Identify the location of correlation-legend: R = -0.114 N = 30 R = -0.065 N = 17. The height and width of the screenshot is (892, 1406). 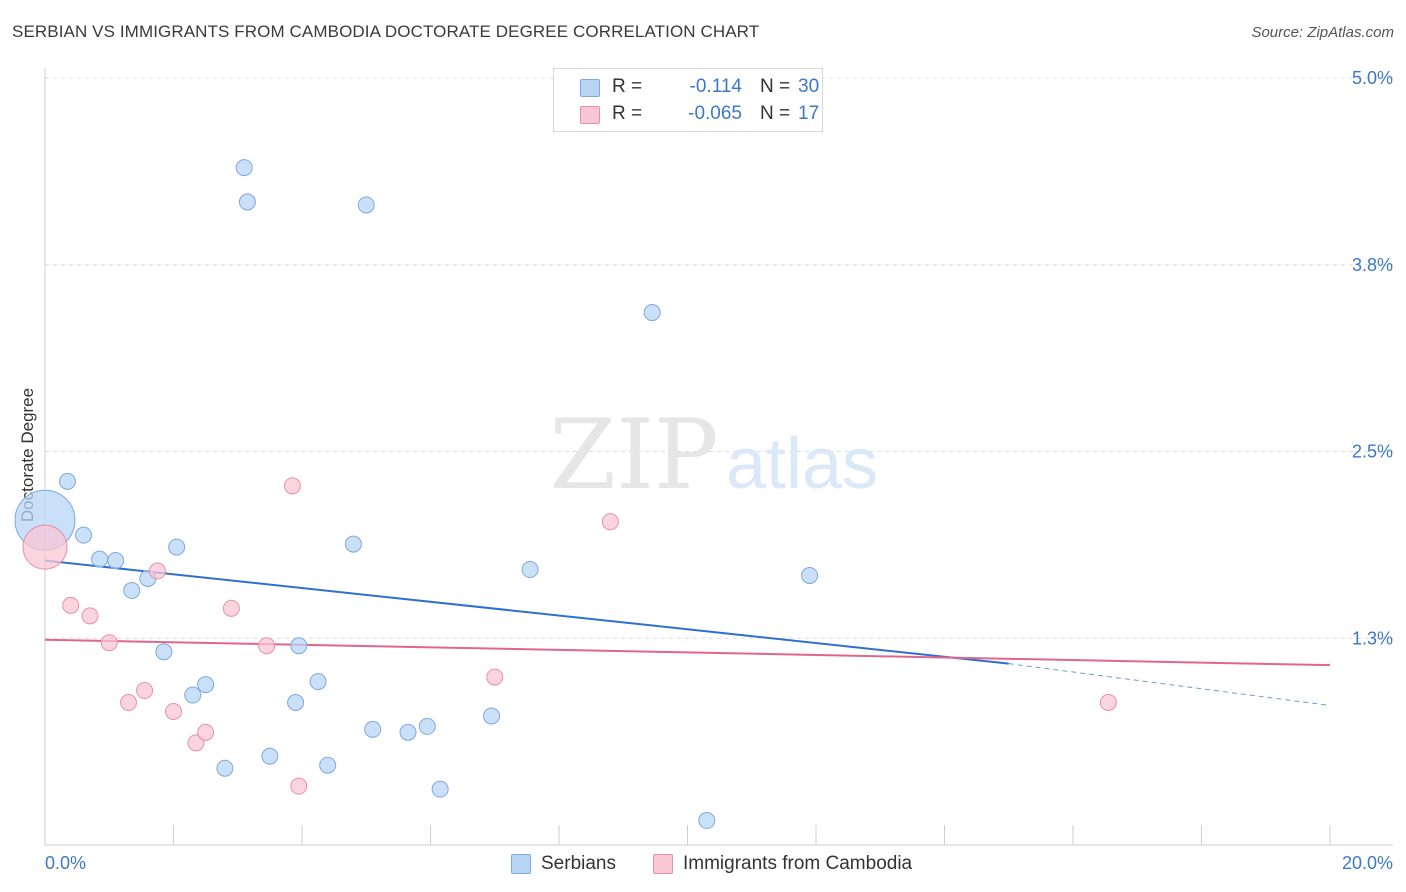
(688, 100).